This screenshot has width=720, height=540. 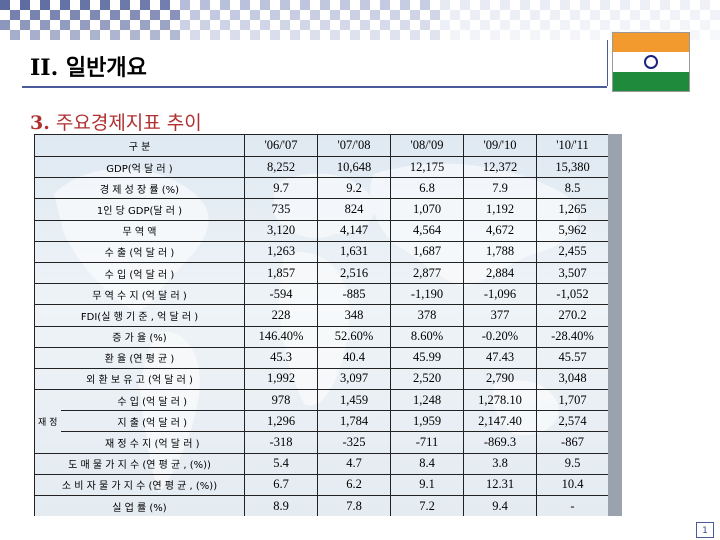 I want to click on table-cell: 3,097, so click(x=354, y=379).